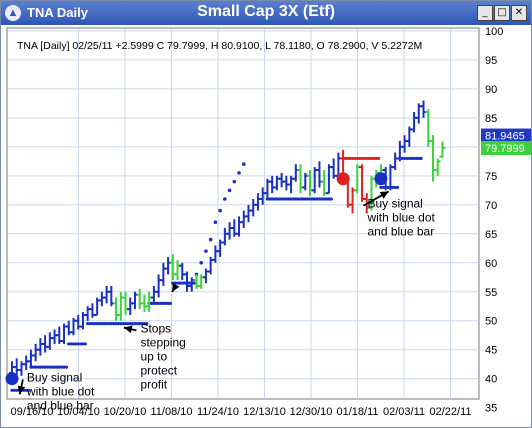  Describe the element at coordinates (491, 264) in the screenshot. I see `y-tick-label: 60` at that location.